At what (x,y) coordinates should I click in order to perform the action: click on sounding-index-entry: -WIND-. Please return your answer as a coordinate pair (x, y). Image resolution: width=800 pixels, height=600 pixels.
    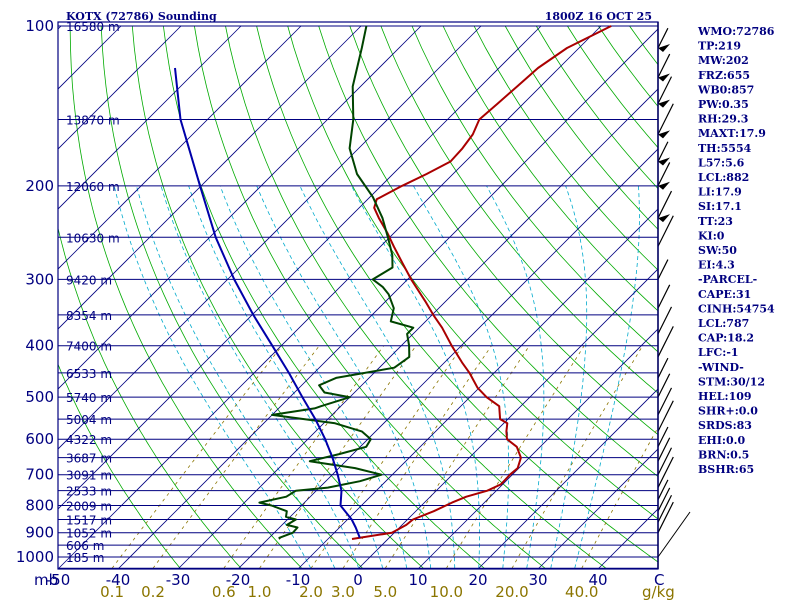
    Looking at the image, I should click on (721, 367).